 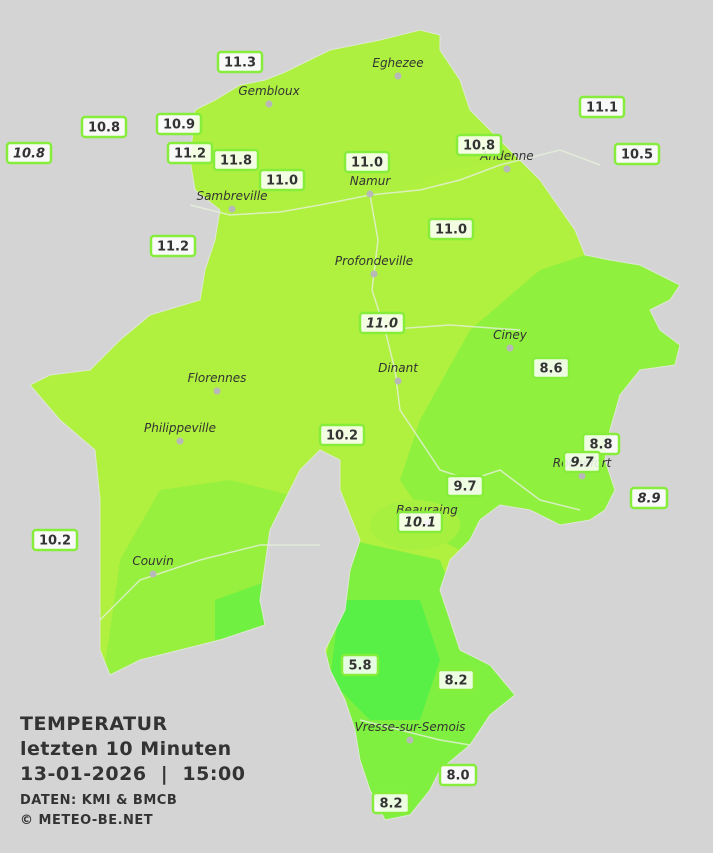 I want to click on city-label: Florennes, so click(x=217, y=378).